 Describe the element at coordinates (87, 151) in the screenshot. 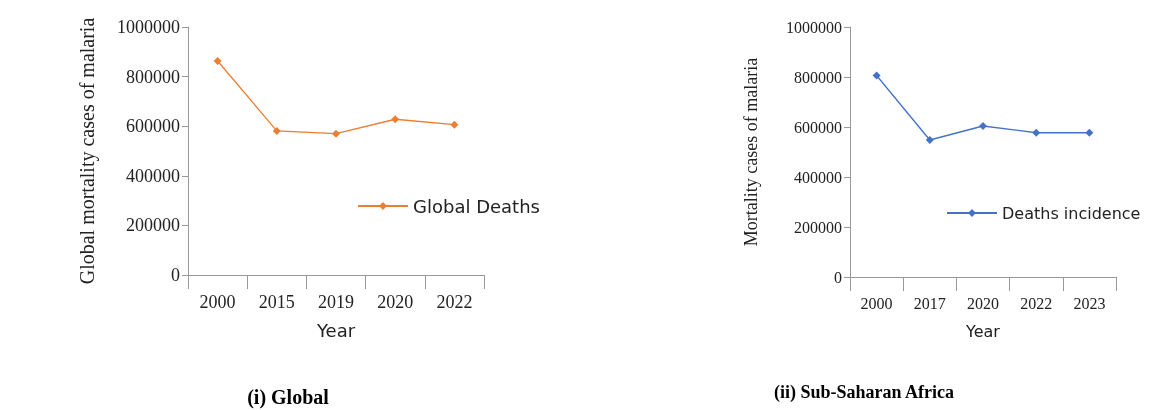

I see `y-axis-title: Global mortality cases of malaria` at that location.